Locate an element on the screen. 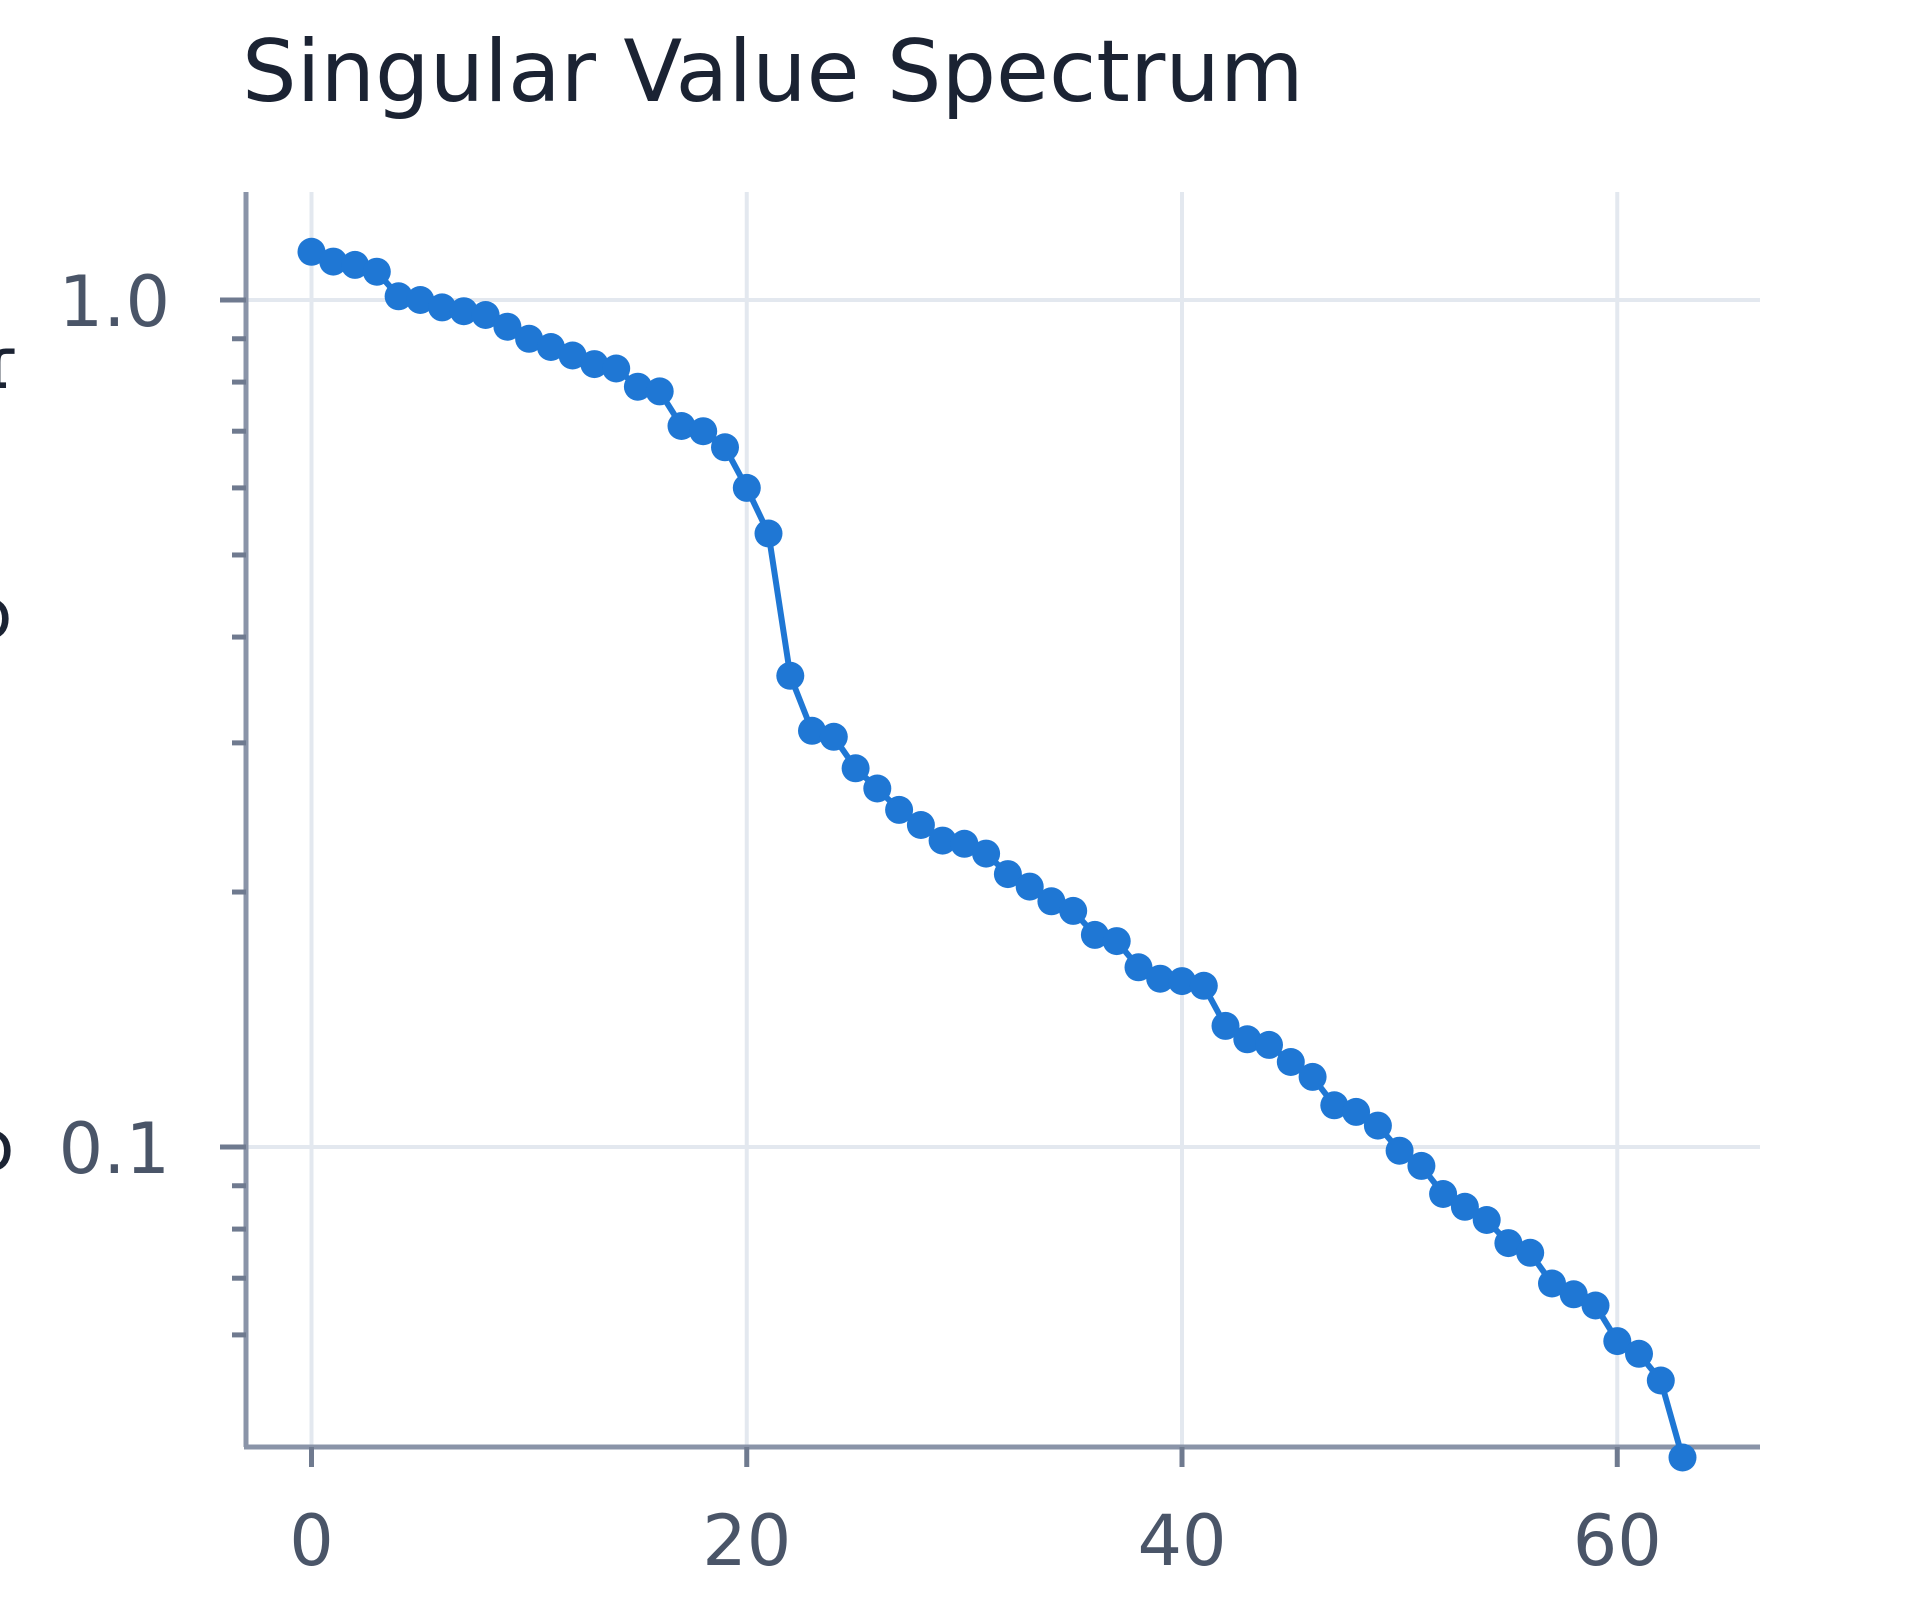 Image resolution: width=1920 pixels, height=1600 pixels. x-tick-label: 60 is located at coordinates (1617, 1541).